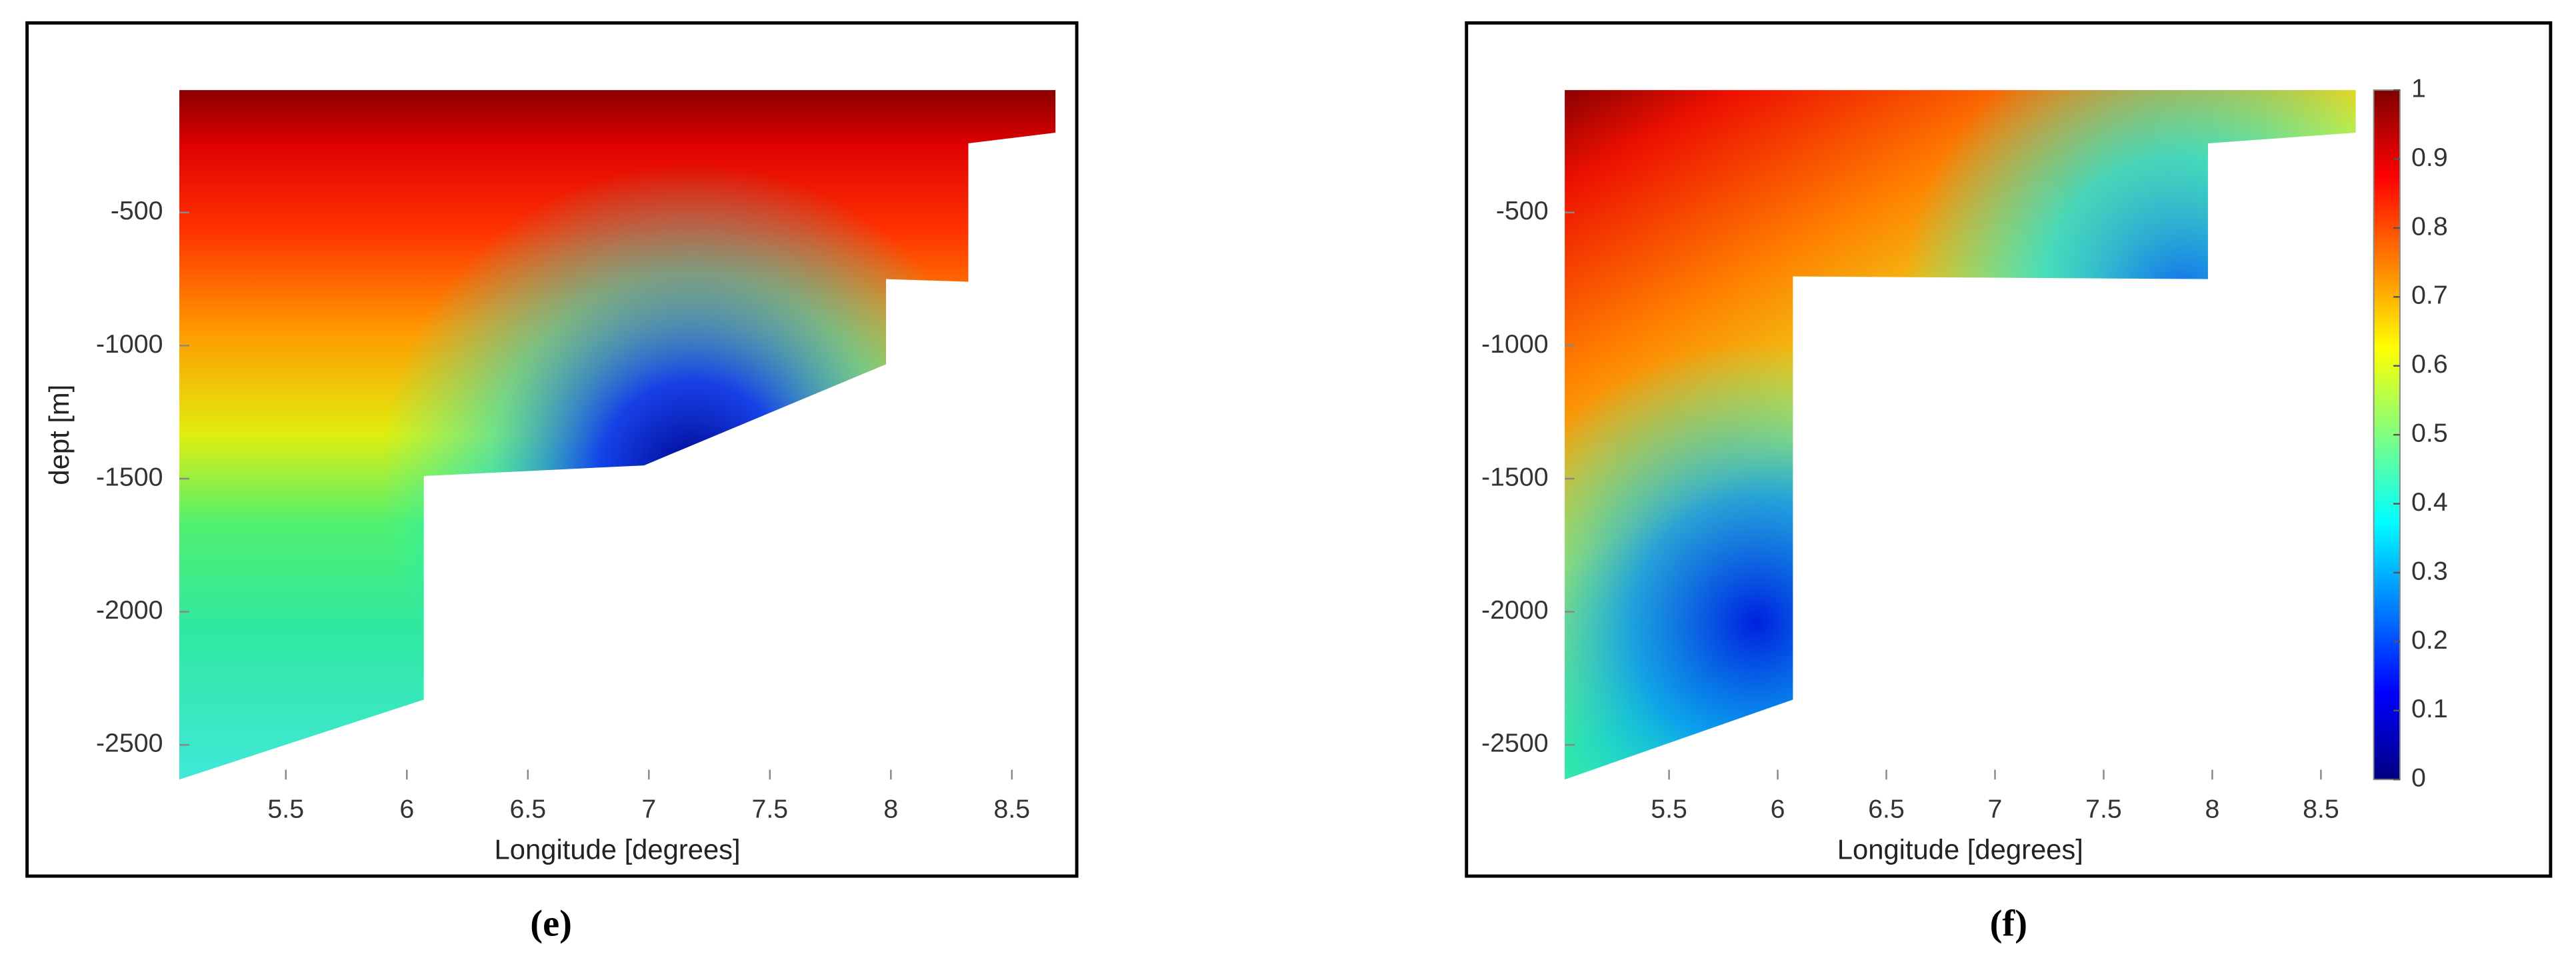 Image resolution: width=2576 pixels, height=976 pixels. I want to click on colorbar-tick-label: 1, so click(2418, 88).